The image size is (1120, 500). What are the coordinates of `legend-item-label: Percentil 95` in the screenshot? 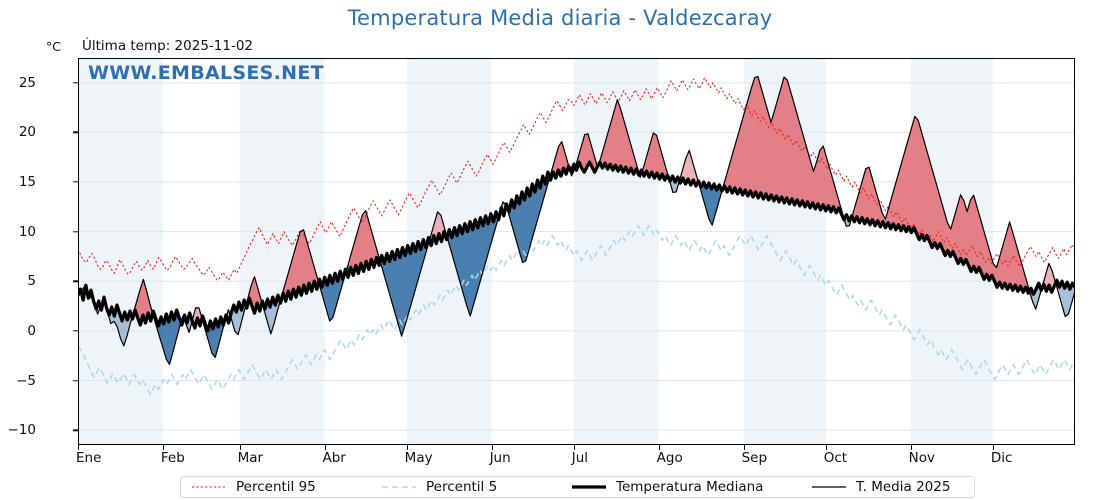 It's located at (276, 487).